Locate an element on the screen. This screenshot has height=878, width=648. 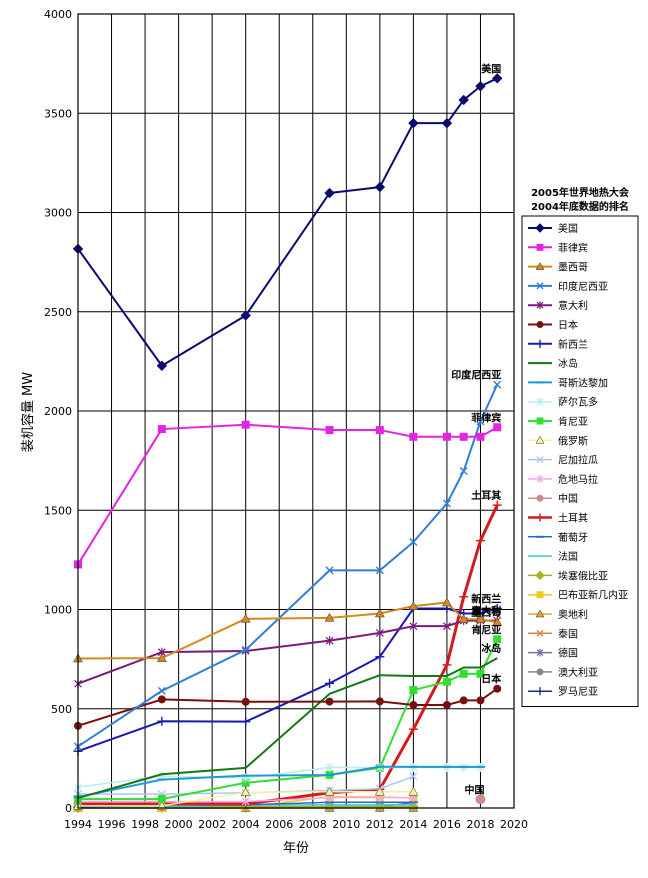
x-tick-label: 2006 is located at coordinates (279, 824).